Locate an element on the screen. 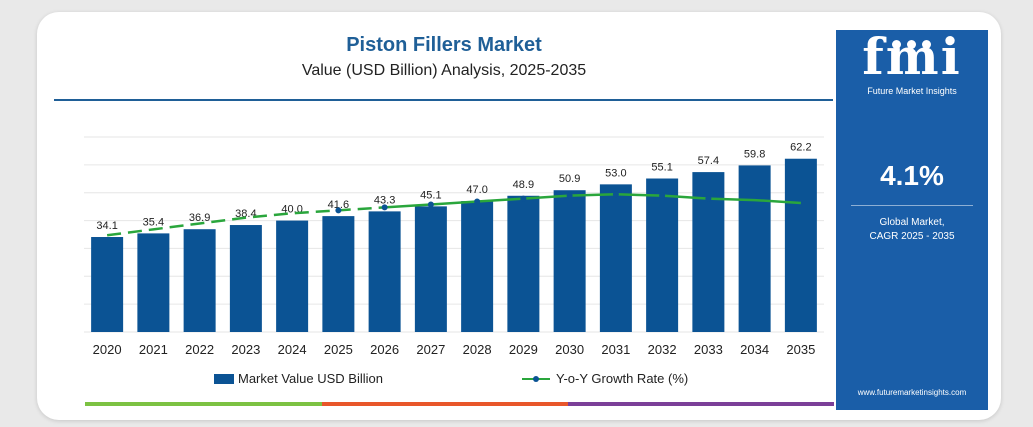 The width and height of the screenshot is (1033, 427). bar-value-label: 57.4 is located at coordinates (708, 161).